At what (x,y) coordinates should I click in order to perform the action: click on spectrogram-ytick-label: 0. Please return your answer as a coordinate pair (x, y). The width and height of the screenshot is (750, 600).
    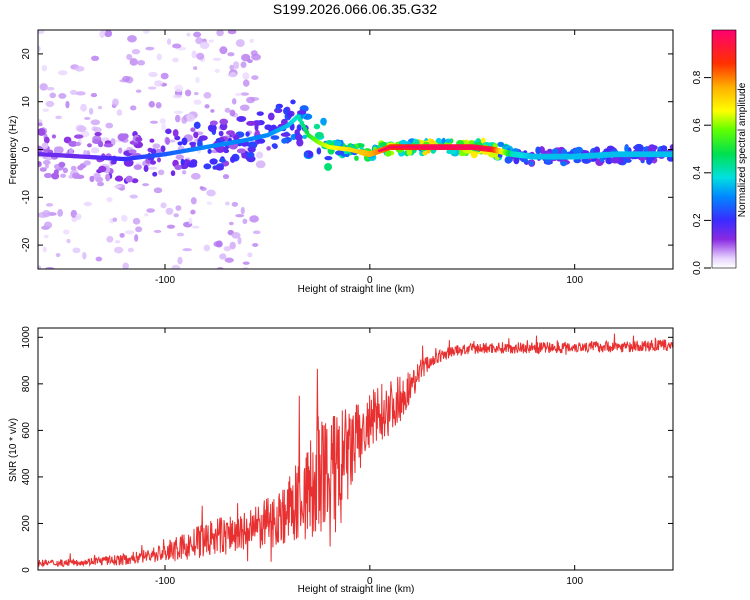
    Looking at the image, I should click on (26, 149).